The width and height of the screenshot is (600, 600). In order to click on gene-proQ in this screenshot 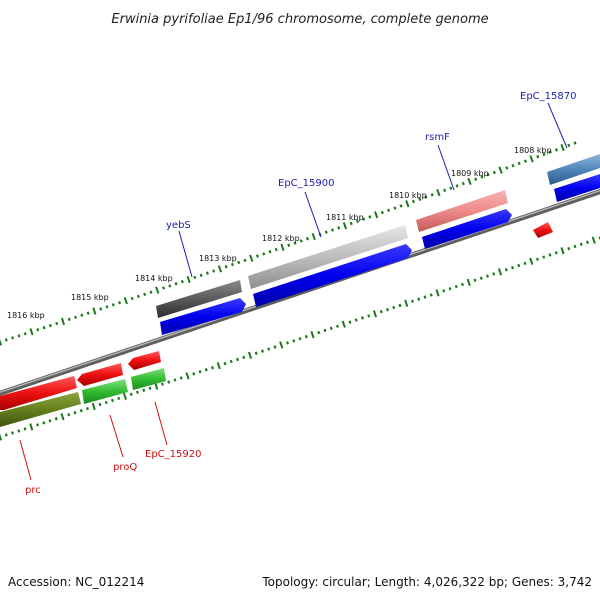, I will do `click(105, 391)`.